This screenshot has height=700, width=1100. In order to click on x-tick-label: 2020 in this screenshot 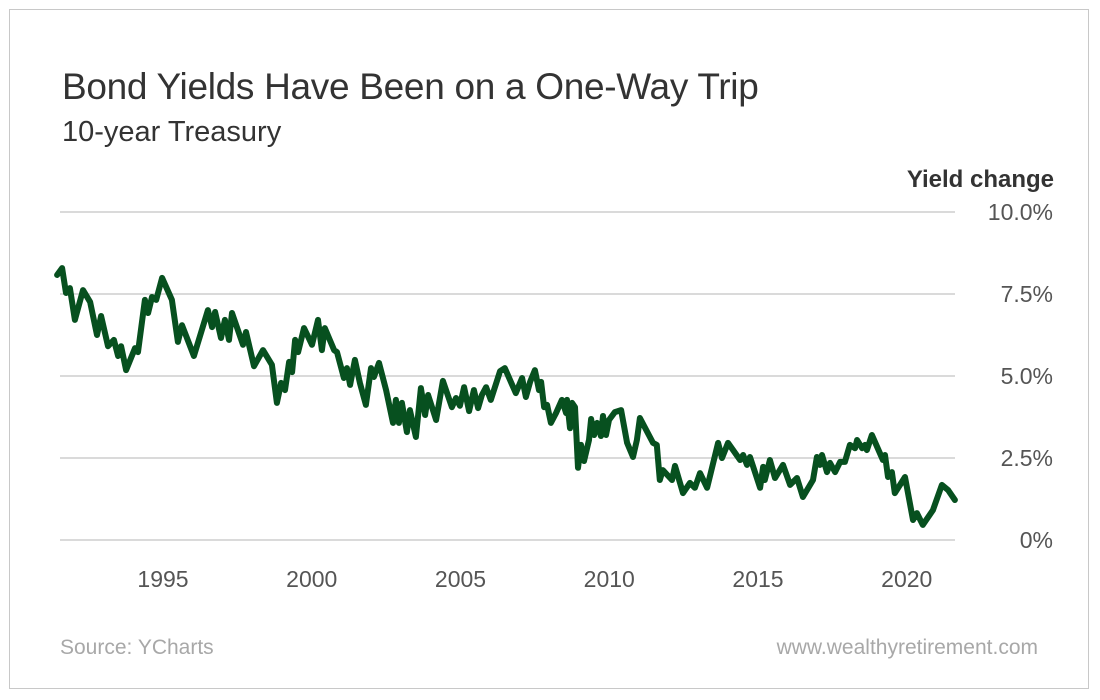, I will do `click(906, 579)`.